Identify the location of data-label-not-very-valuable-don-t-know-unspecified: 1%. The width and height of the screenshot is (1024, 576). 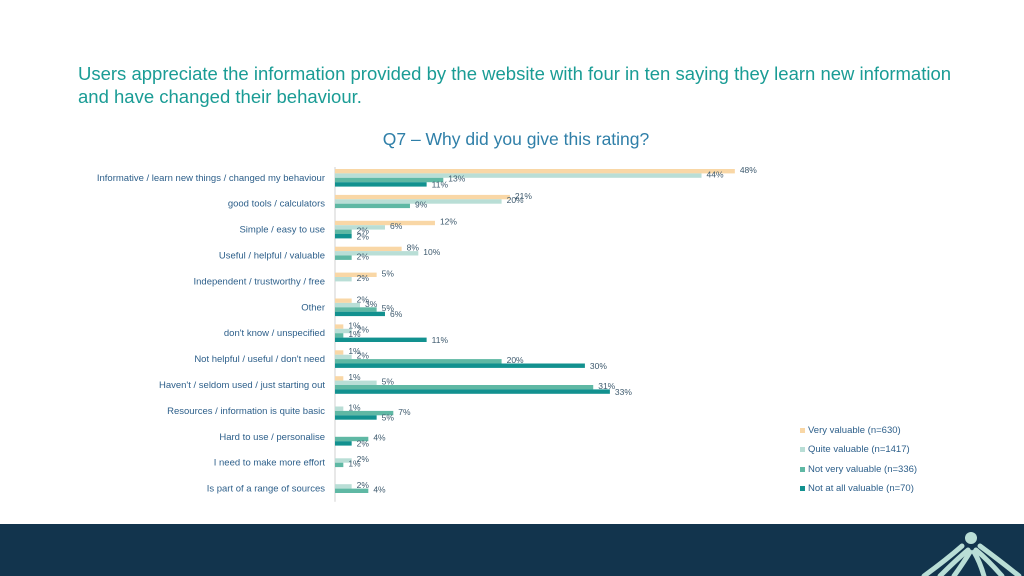
(354, 334).